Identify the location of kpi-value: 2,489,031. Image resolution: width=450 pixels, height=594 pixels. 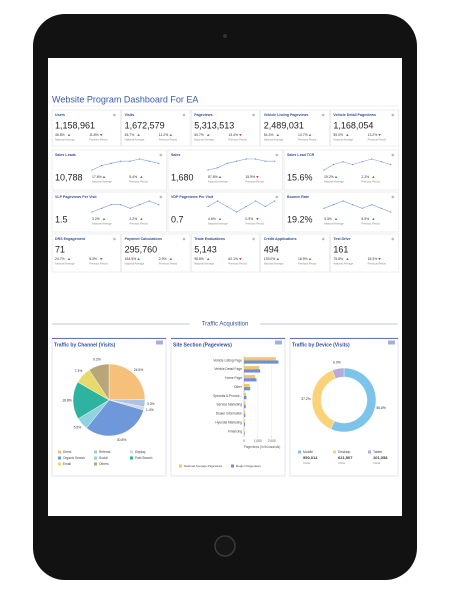
(284, 125).